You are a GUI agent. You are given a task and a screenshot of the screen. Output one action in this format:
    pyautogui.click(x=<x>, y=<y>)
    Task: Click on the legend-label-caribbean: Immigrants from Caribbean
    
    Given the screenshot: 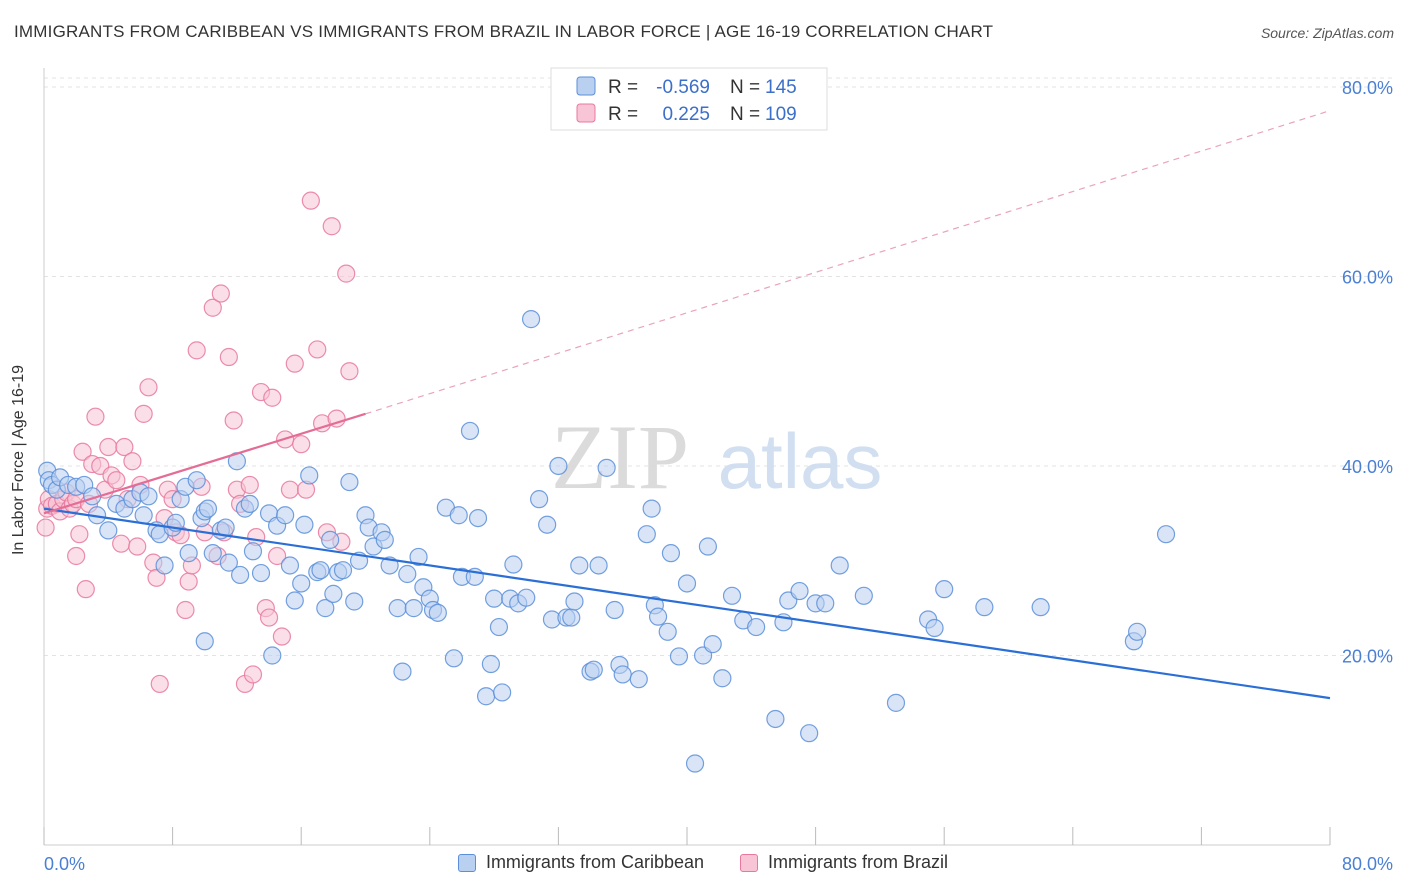 What is the action you would take?
    pyautogui.click(x=595, y=862)
    